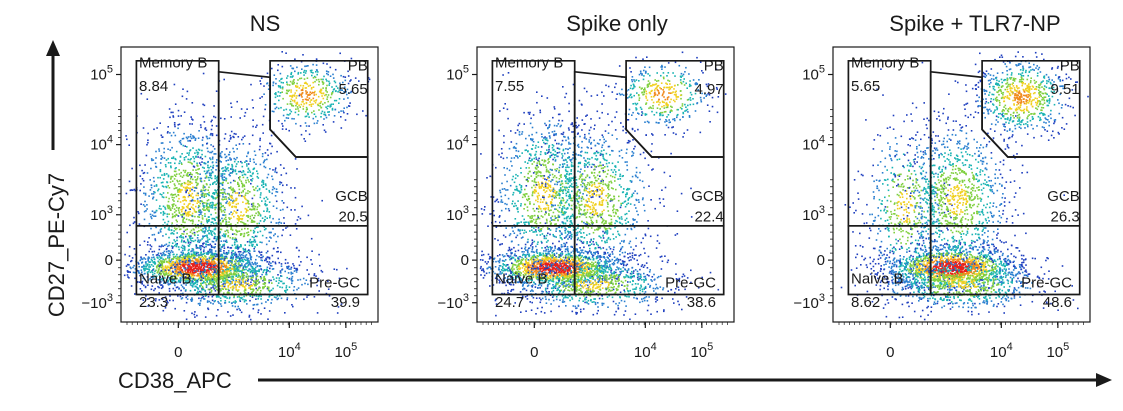 Image resolution: width=1123 pixels, height=411 pixels. Describe the element at coordinates (98, 145) in the screenshot. I see `y-tick-base: 10` at that location.